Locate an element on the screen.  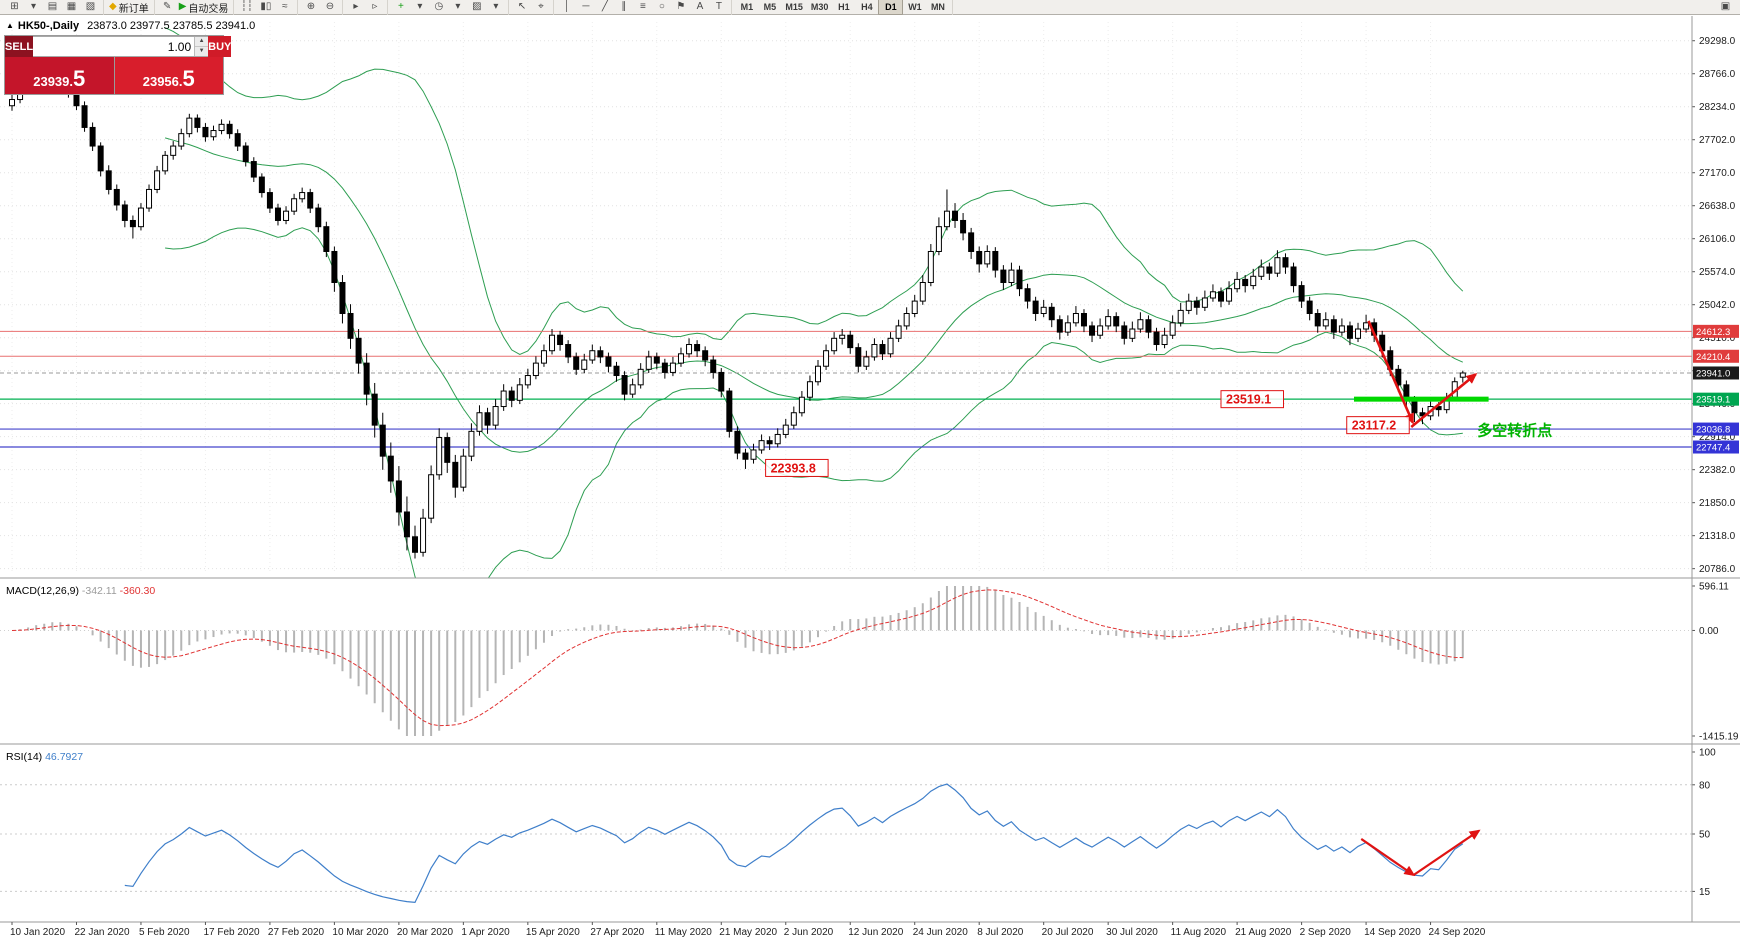
volume-field: ▲ ▼ is located at coordinates (121, 46).